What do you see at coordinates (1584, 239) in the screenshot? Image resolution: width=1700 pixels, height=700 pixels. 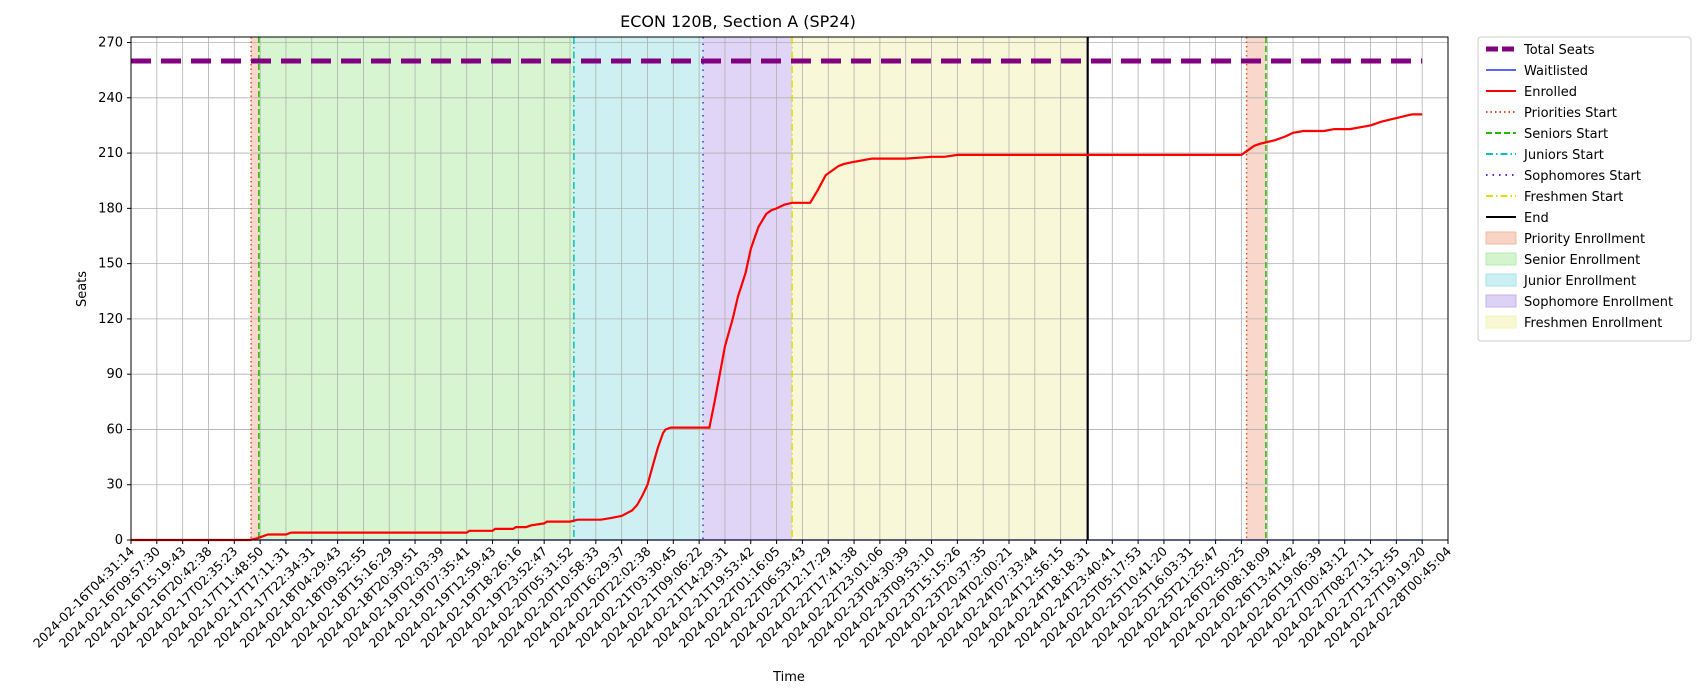 I see `legend-label: Priority Enrollment` at bounding box center [1584, 239].